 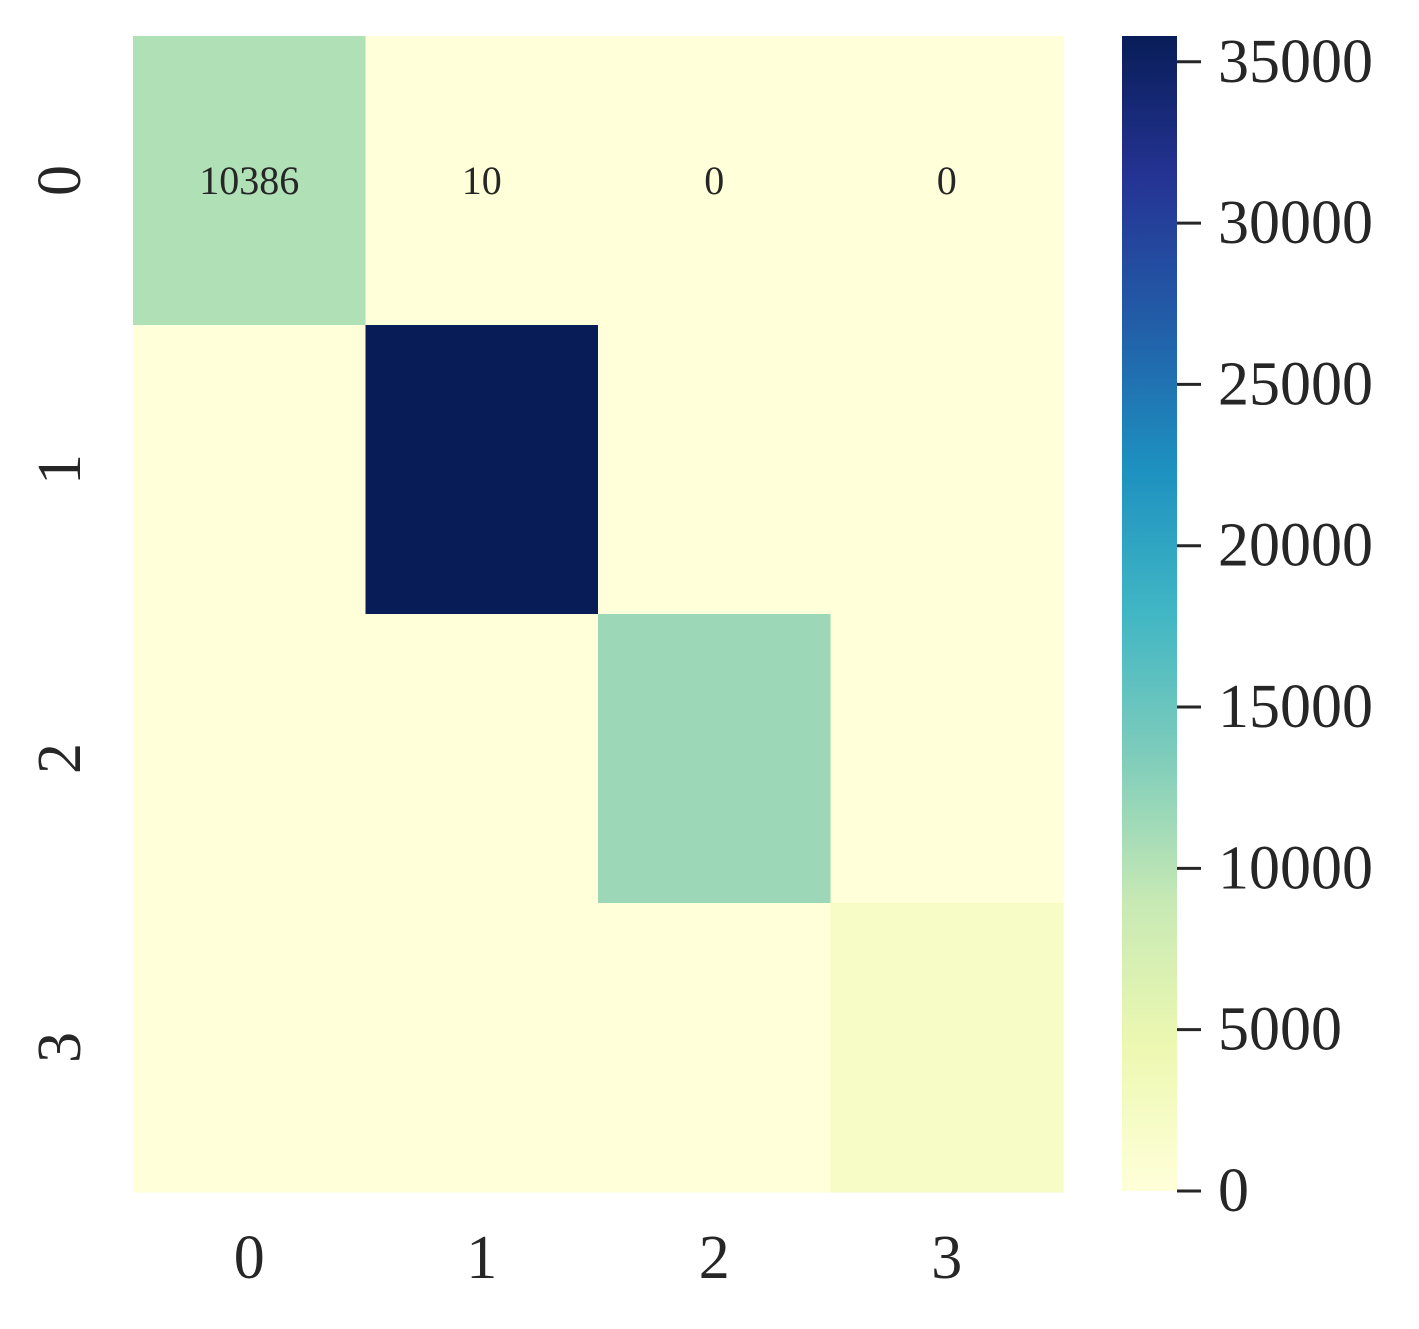 I want to click on x-tick-label: 3, so click(x=946, y=1258).